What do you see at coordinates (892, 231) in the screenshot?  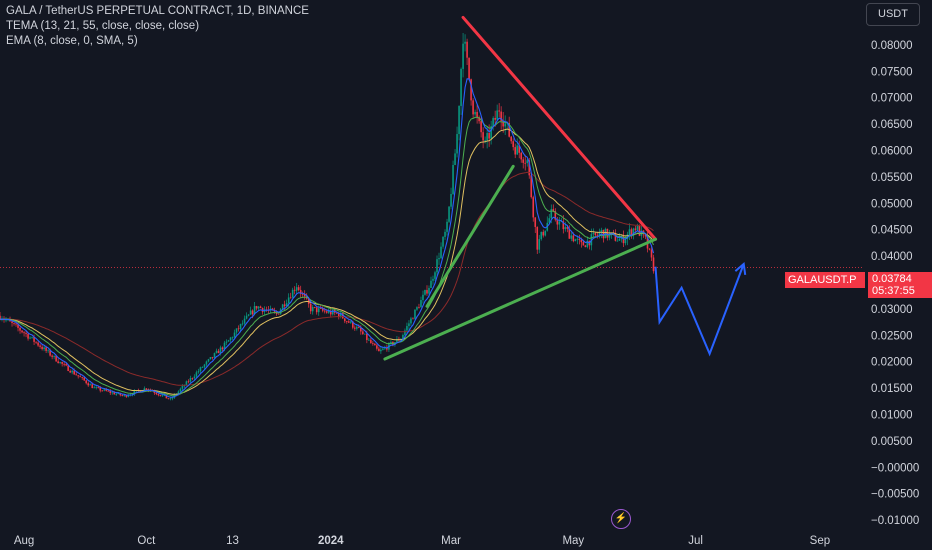 I see `y-tick-label: 0.04500` at bounding box center [892, 231].